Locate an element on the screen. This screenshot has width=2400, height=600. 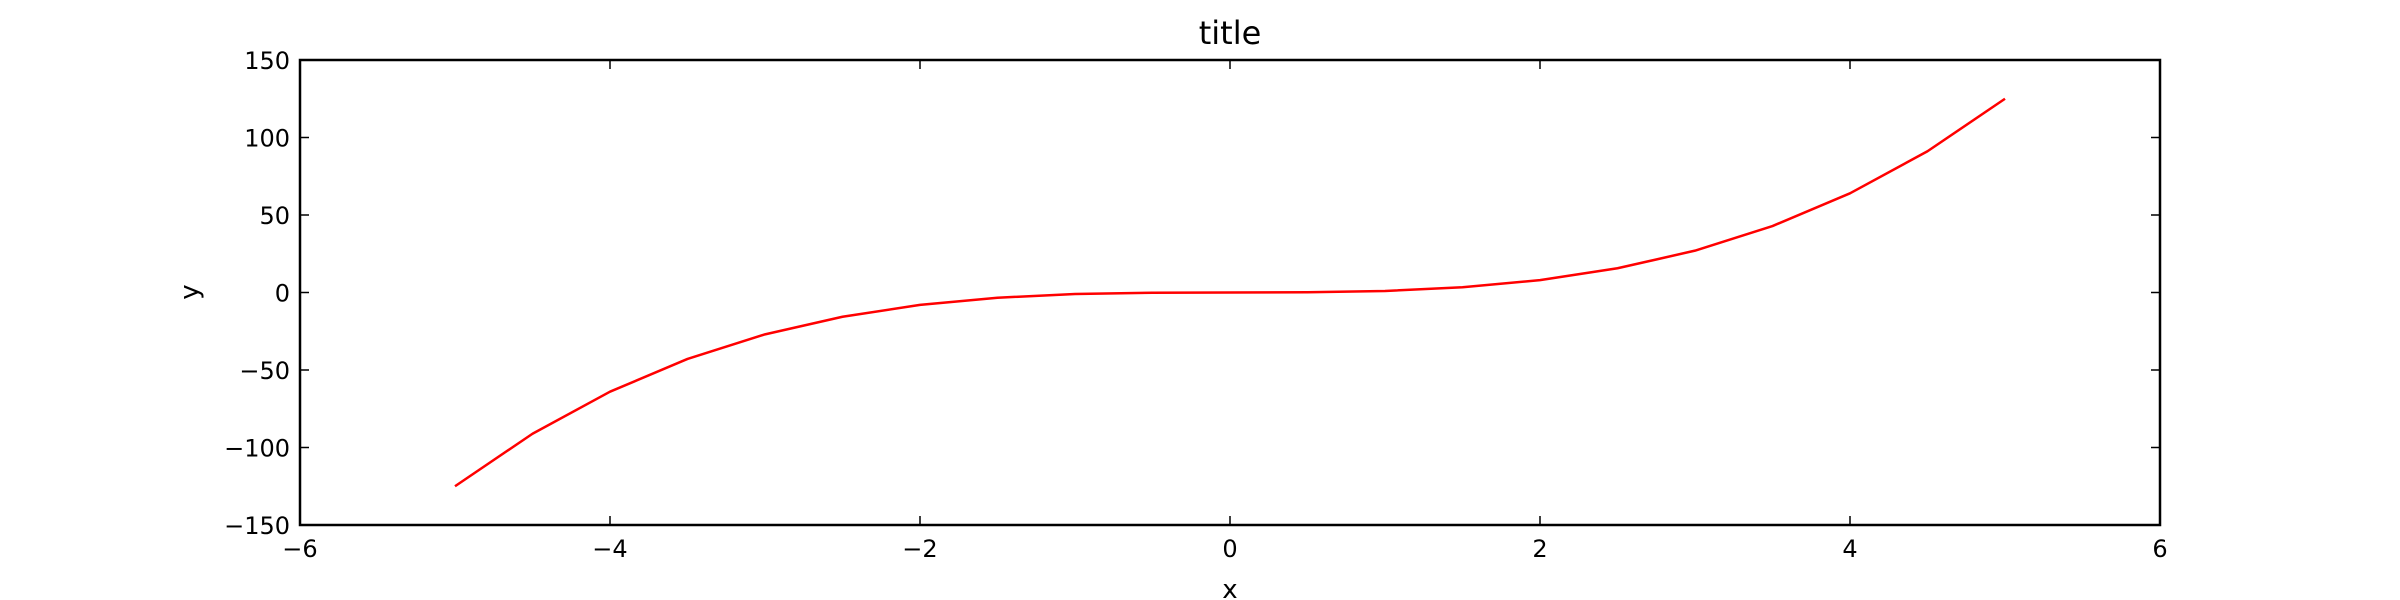
y-tick-label: −100 is located at coordinates (257, 449).